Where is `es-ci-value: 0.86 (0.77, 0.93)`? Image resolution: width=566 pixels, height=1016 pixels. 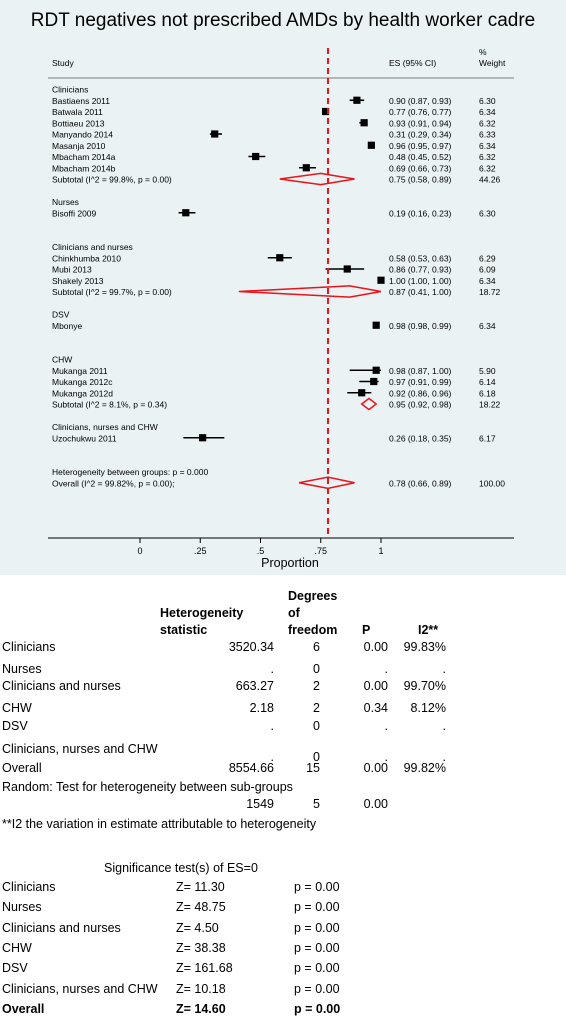
es-ci-value: 0.86 (0.77, 0.93) is located at coordinates (420, 270).